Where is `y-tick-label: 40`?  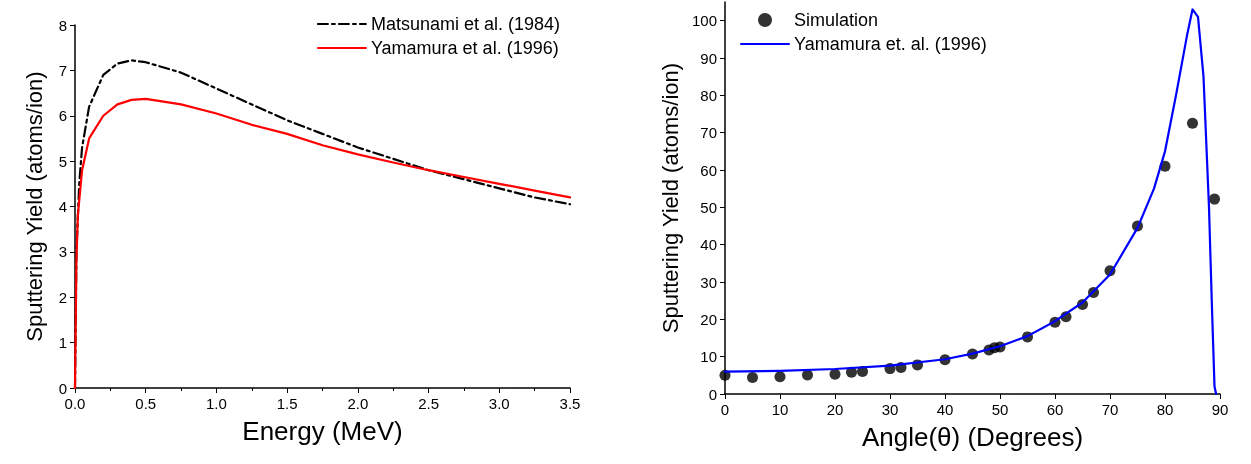 y-tick-label: 40 is located at coordinates (708, 245).